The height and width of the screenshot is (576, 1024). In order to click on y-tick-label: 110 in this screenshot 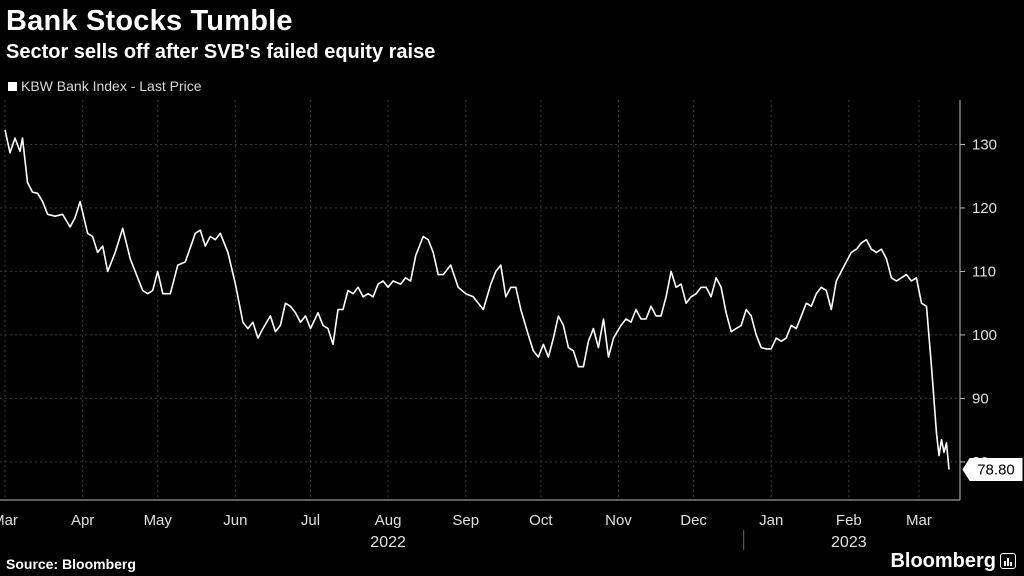, I will do `click(984, 271)`.